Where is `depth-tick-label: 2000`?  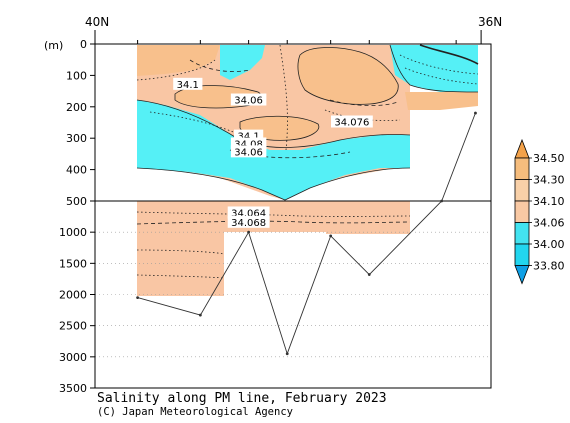 depth-tick-label: 2000 is located at coordinates (73, 295).